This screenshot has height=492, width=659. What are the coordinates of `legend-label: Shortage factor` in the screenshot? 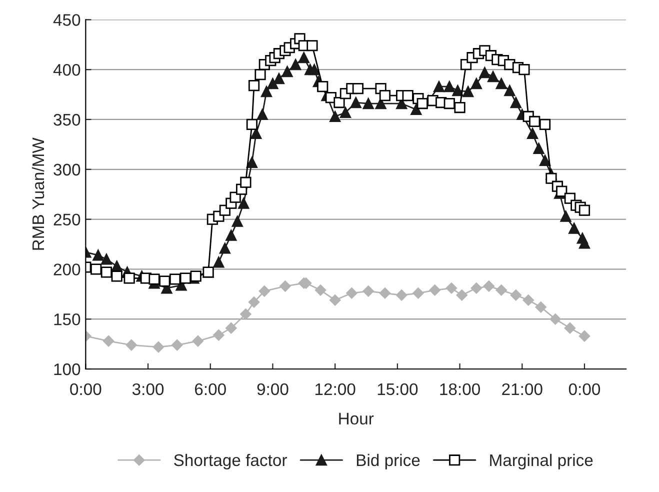 It's located at (230, 462).